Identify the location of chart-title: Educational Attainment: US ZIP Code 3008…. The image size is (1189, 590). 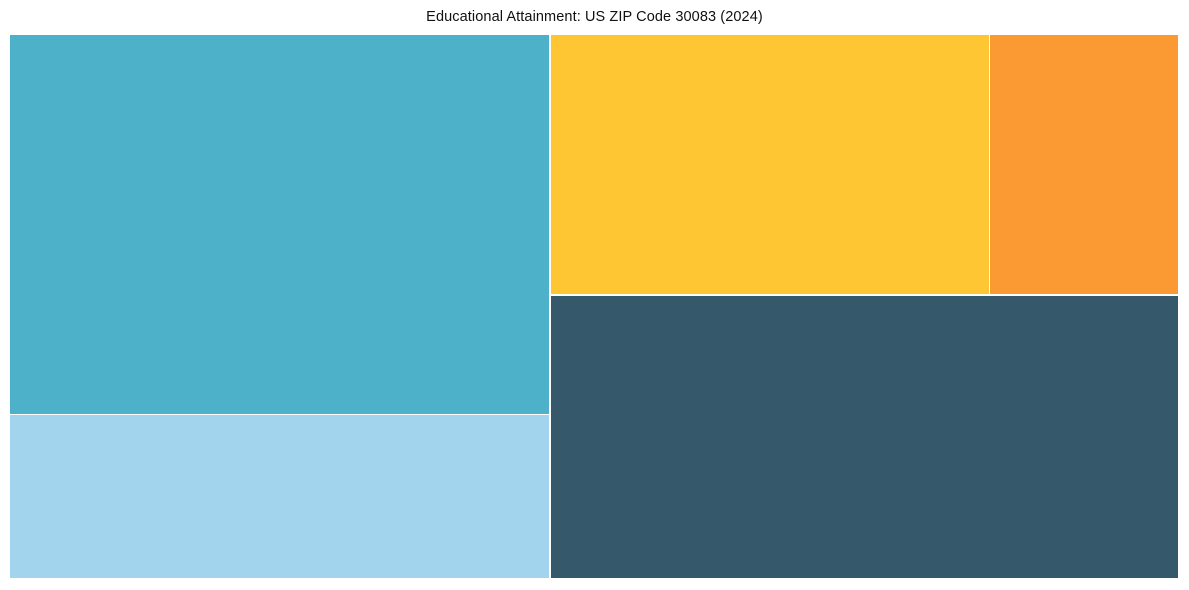
(594, 17).